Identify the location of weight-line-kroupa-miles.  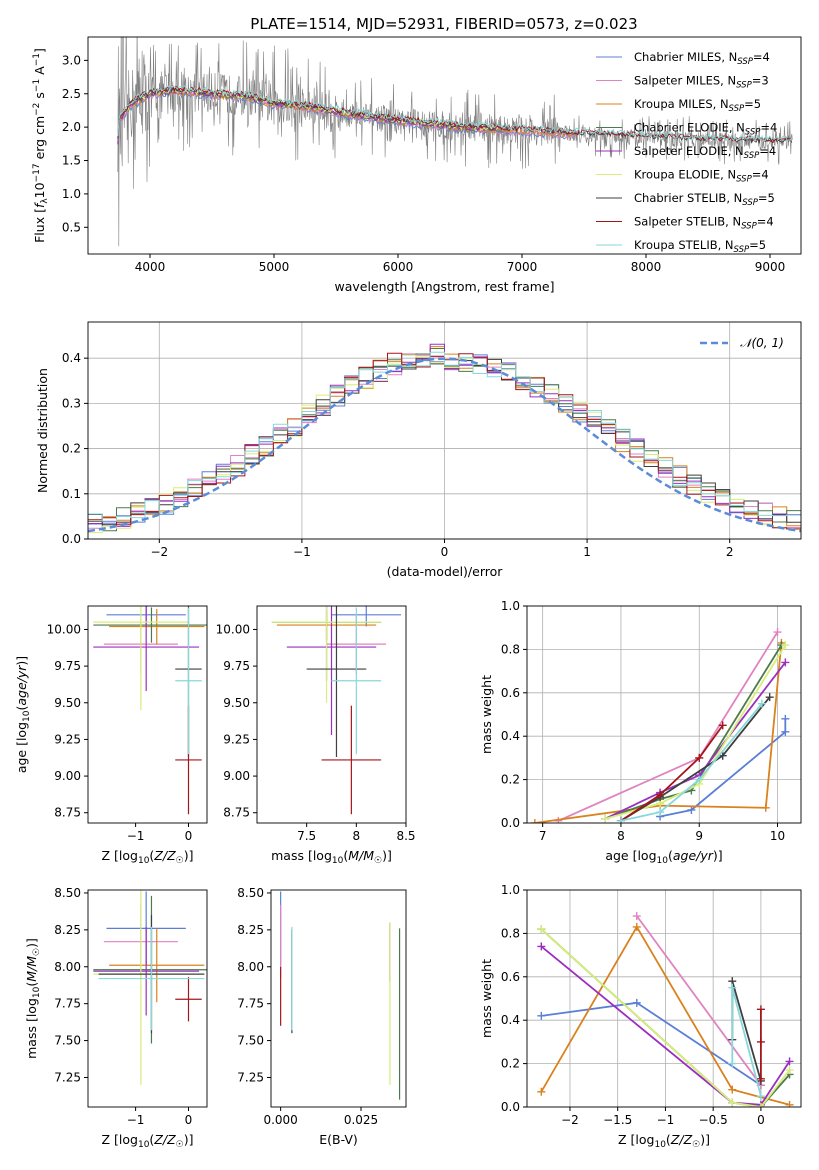
(658, 732).